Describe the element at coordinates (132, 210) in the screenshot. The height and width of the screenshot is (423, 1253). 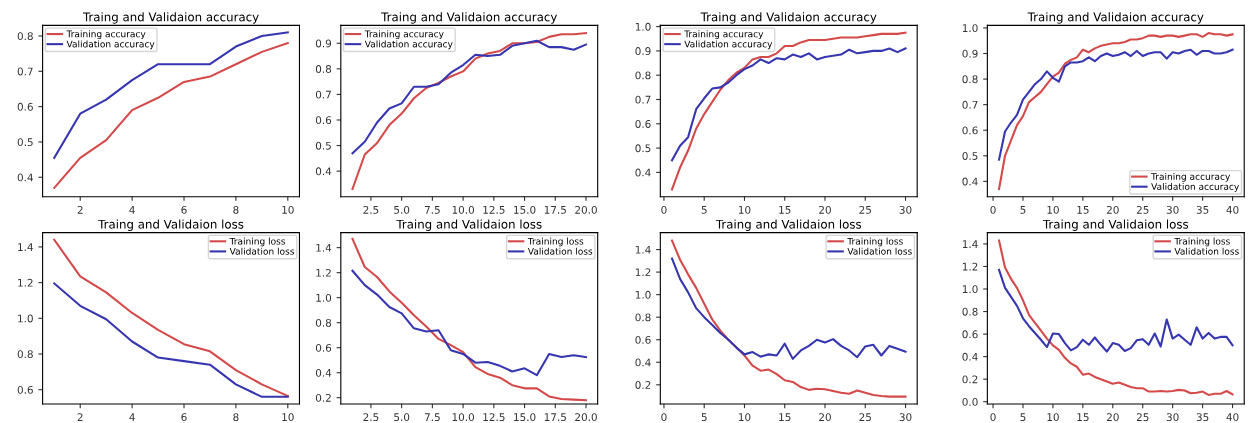
I see `x-tick-label: 4` at that location.